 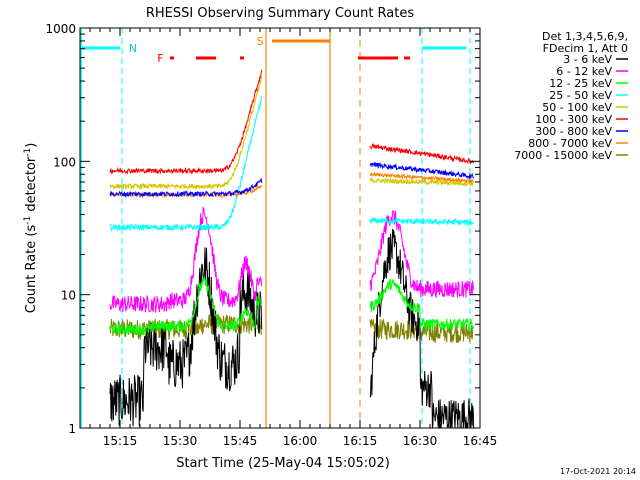 I want to click on y-tick-label: 10, so click(x=68, y=296).